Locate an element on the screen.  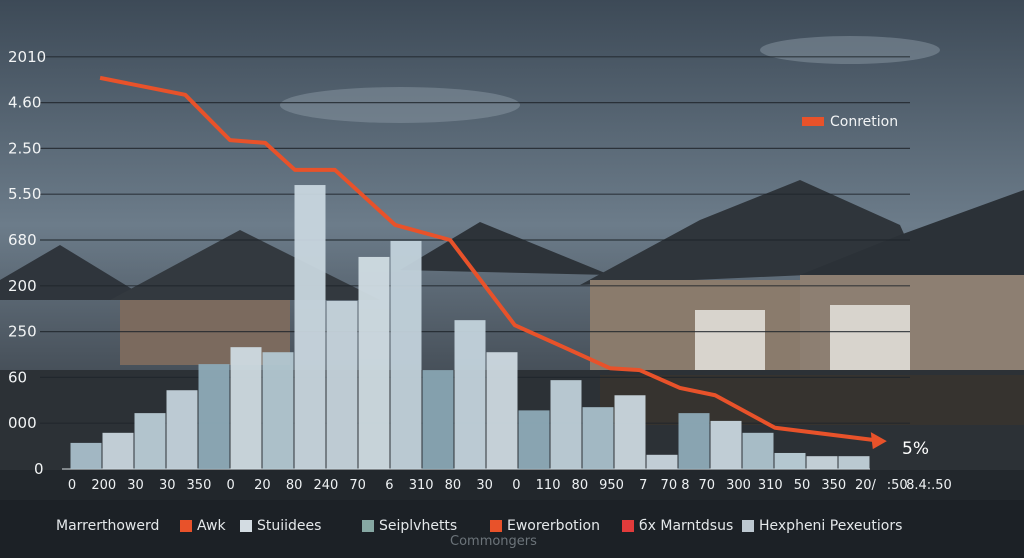
legend-label: Hexpheni Pexeutiors is located at coordinates (831, 526).